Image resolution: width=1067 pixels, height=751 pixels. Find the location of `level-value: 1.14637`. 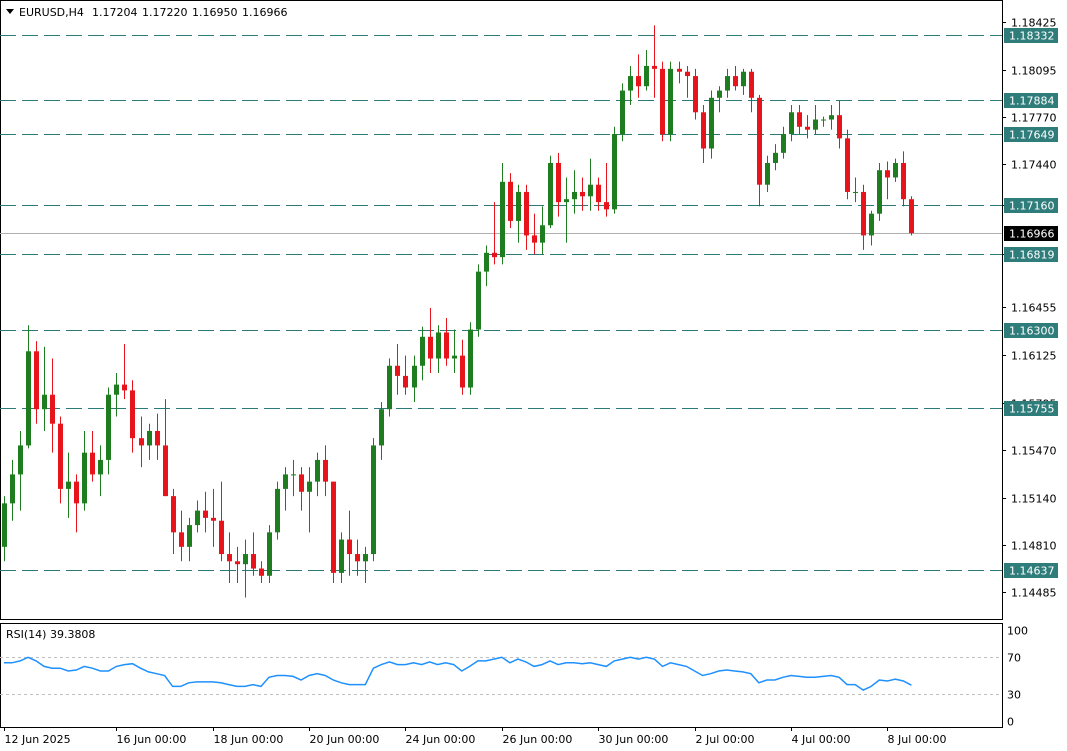

level-value: 1.14637 is located at coordinates (1032, 571).